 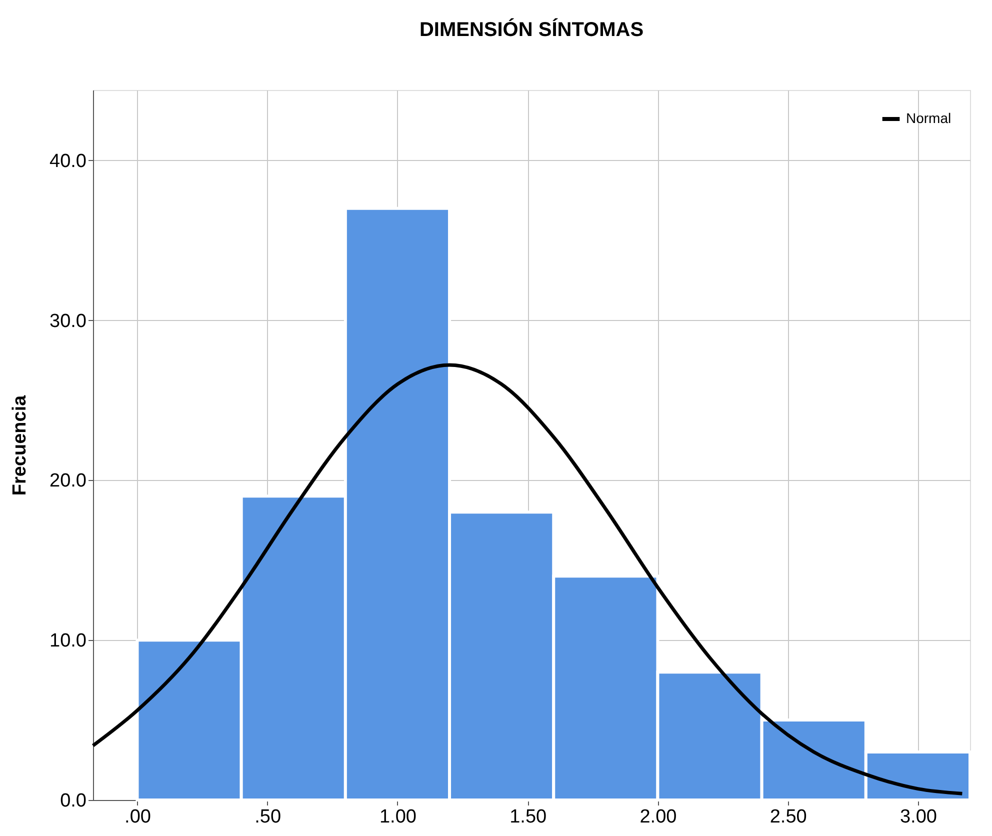 What do you see at coordinates (68, 481) in the screenshot?
I see `y-tick-label: 20.0` at bounding box center [68, 481].